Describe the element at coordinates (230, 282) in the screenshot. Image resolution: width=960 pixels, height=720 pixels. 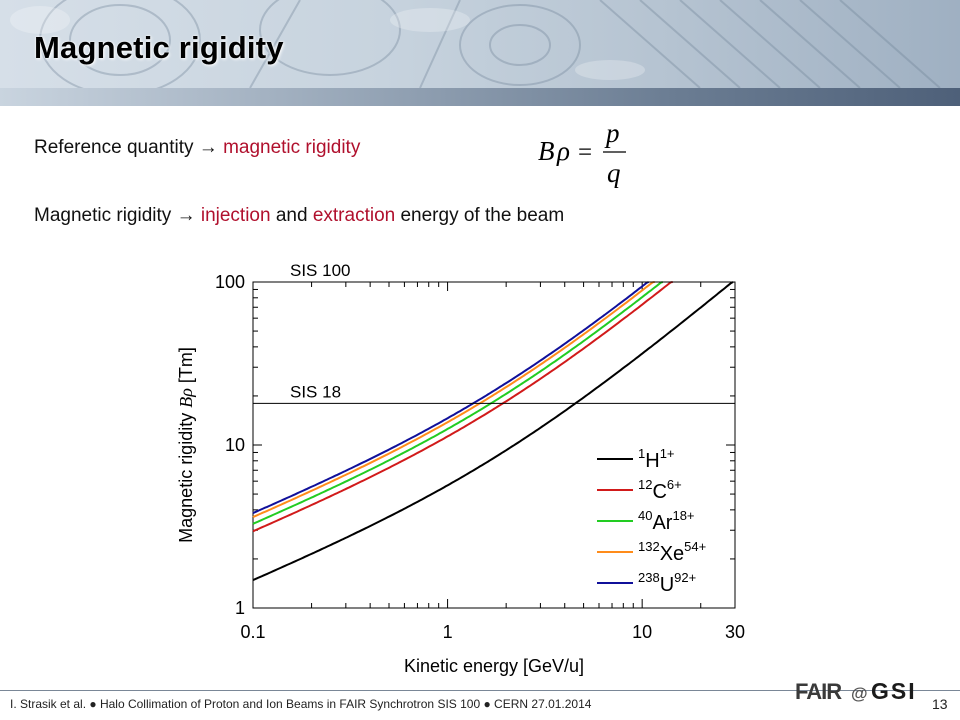
I see `y-tick-label: 100` at that location.